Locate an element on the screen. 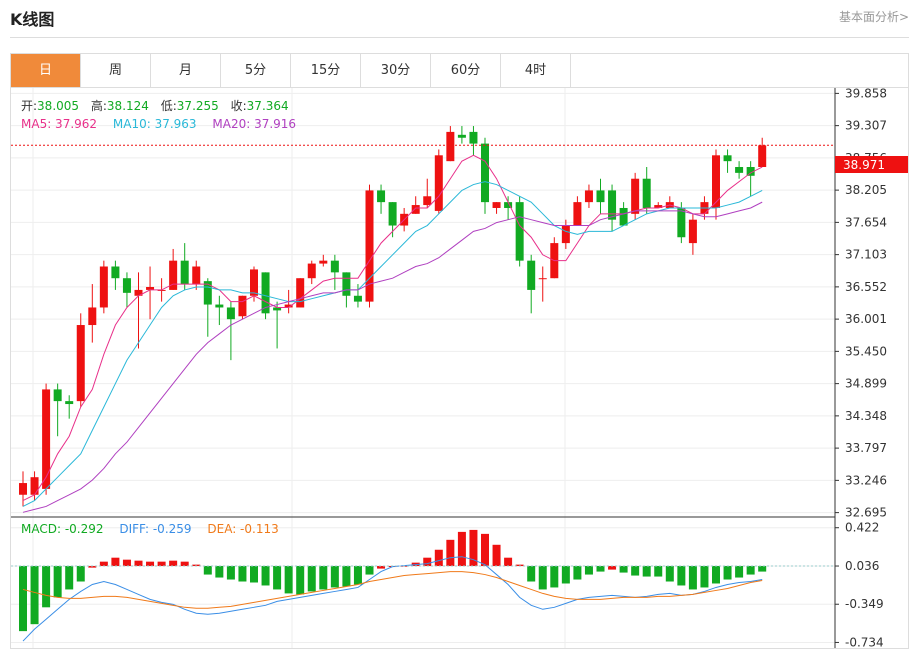  tab-day: 日 is located at coordinates (46, 70).